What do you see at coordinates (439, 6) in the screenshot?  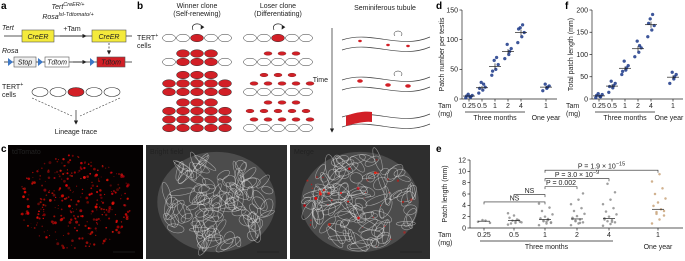 I see `panel-label: d` at bounding box center [439, 6].